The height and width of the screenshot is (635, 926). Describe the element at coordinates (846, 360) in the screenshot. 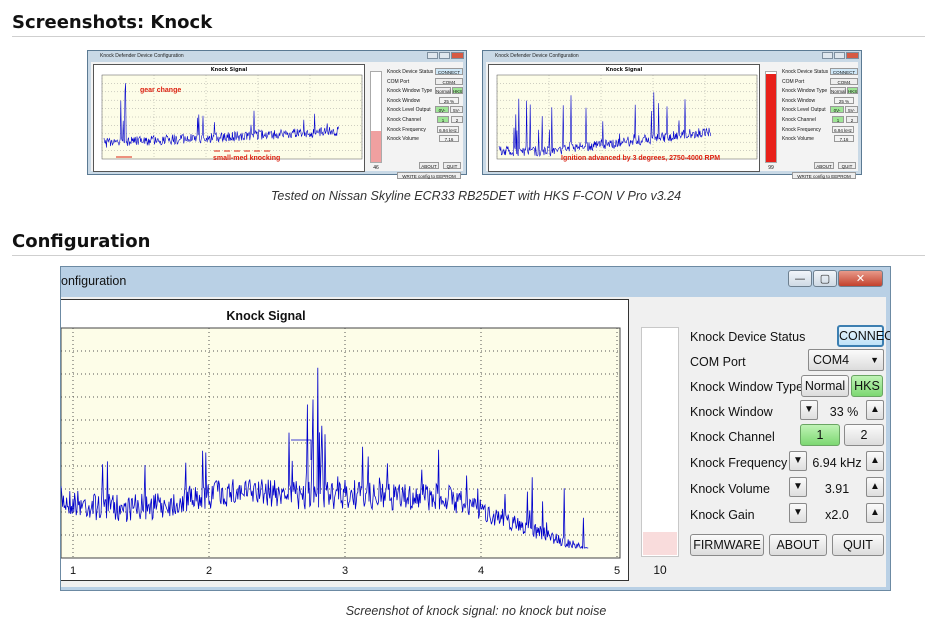

I see `com-port-select: COM4 ▼` at that location.